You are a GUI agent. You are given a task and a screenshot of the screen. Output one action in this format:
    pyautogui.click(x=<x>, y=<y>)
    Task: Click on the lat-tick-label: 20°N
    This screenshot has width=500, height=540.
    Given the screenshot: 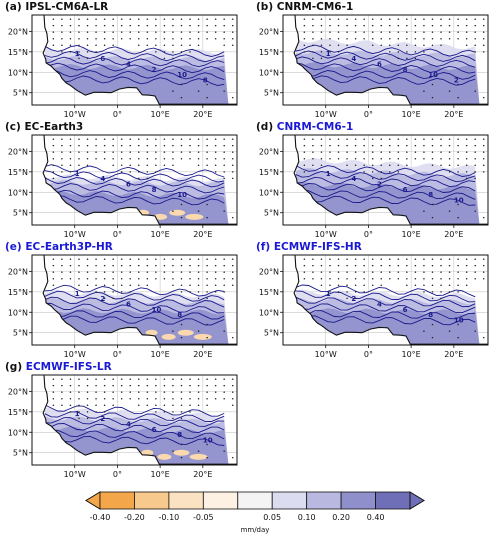 What is the action you would take?
    pyautogui.click(x=269, y=31)
    